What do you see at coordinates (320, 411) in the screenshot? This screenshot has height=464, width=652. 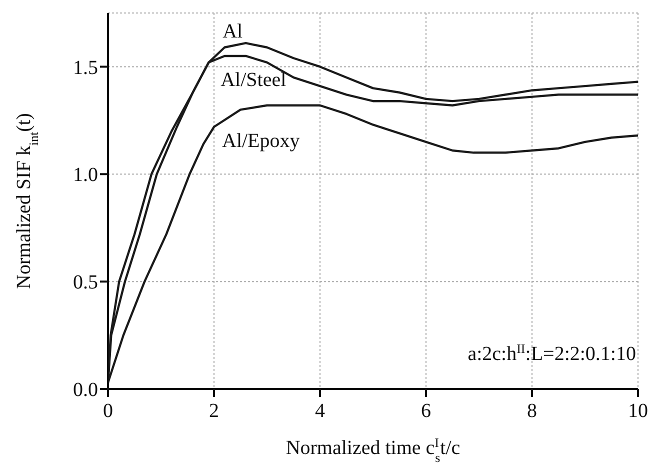 I see `x-tick-label: 4` at bounding box center [320, 411].